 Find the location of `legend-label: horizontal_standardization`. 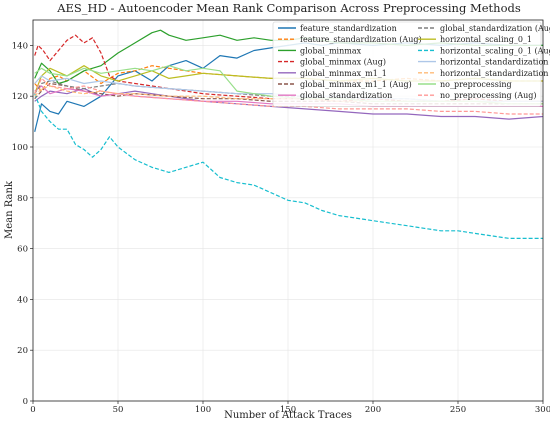

legend-label: horizontal_standardization is located at coordinates (494, 62).